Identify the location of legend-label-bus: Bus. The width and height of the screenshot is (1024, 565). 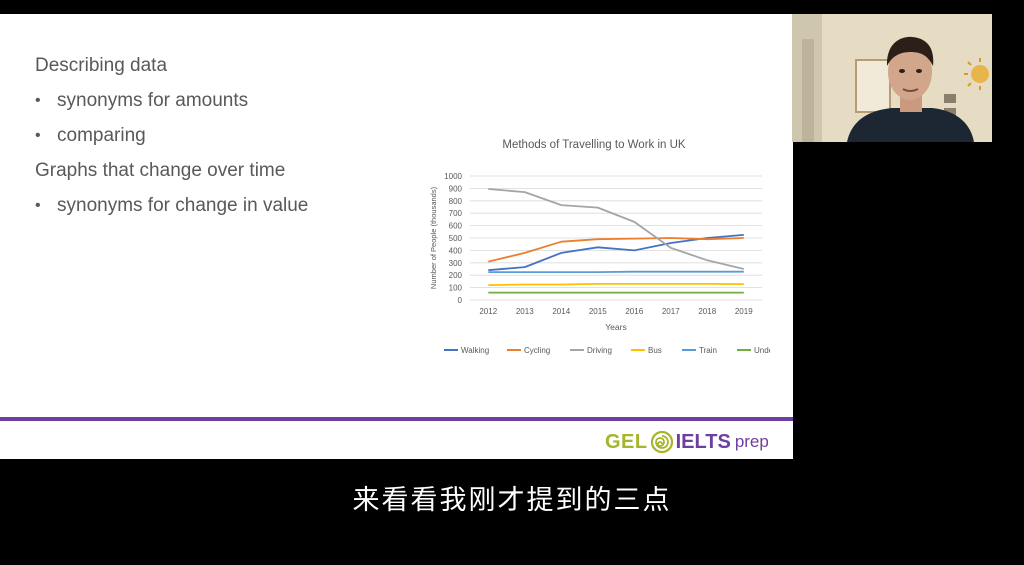
(655, 350).